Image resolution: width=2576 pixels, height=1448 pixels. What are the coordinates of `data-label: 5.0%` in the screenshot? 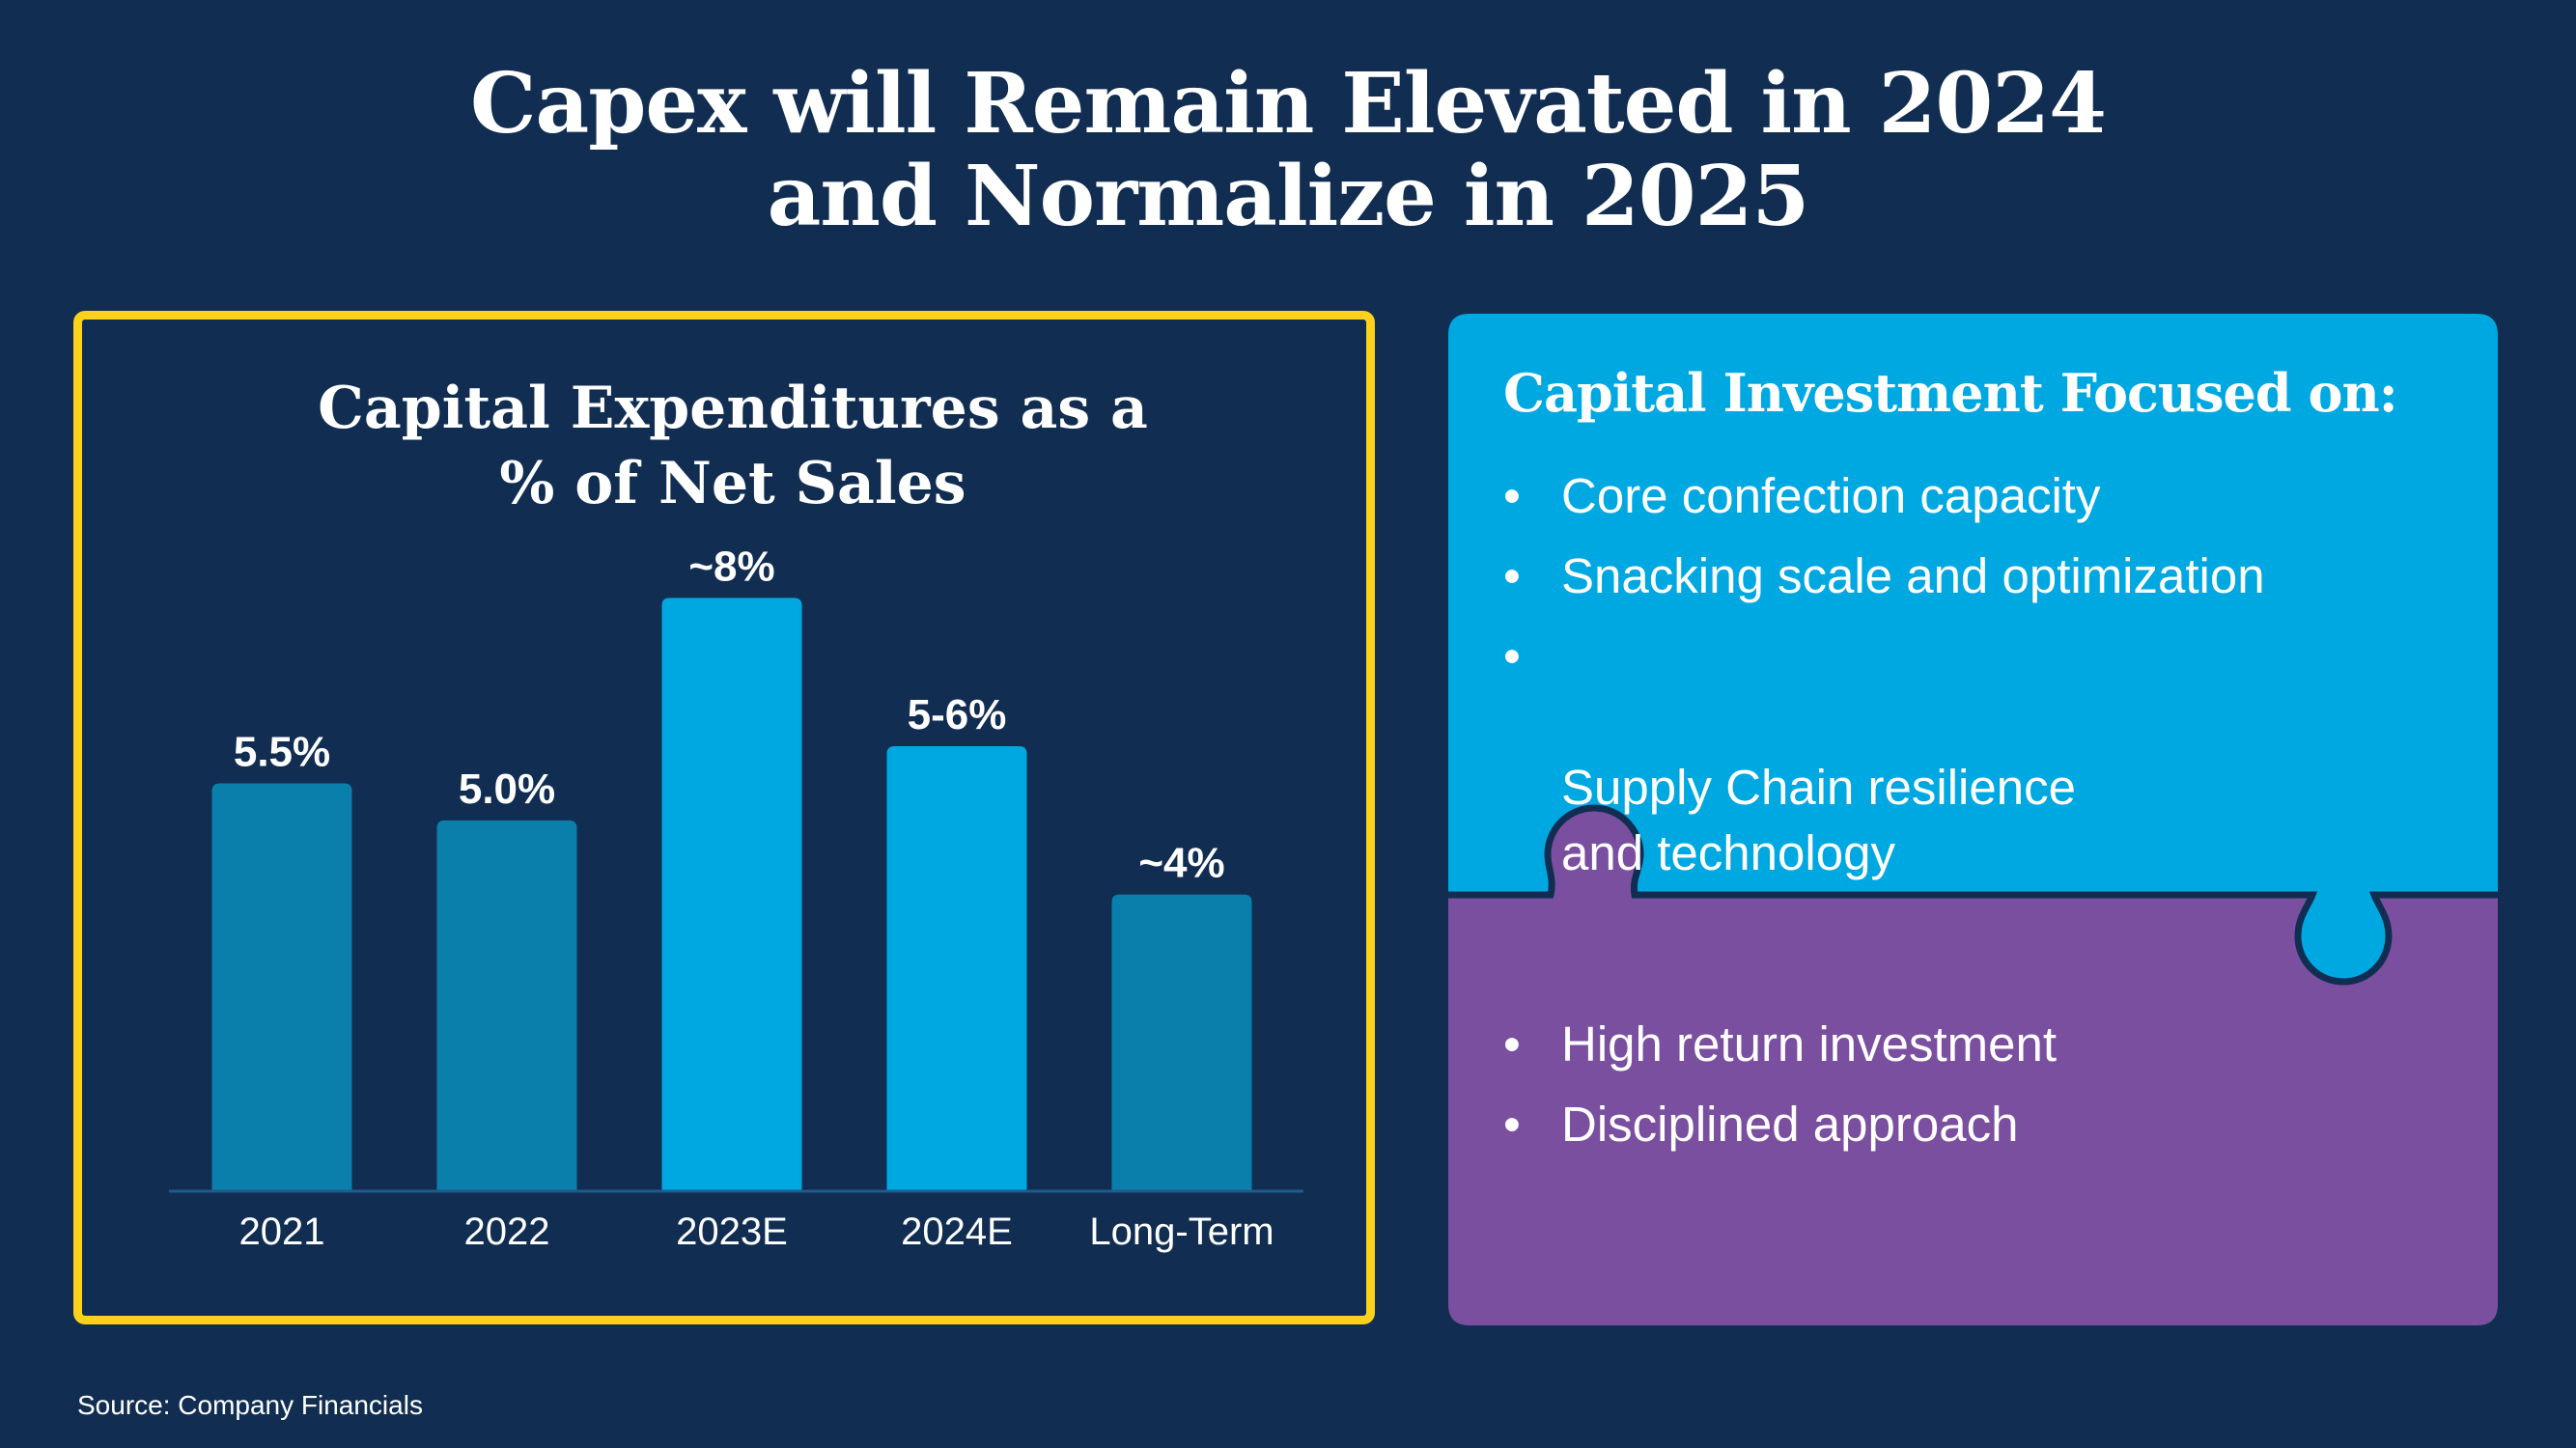 It's located at (507, 789).